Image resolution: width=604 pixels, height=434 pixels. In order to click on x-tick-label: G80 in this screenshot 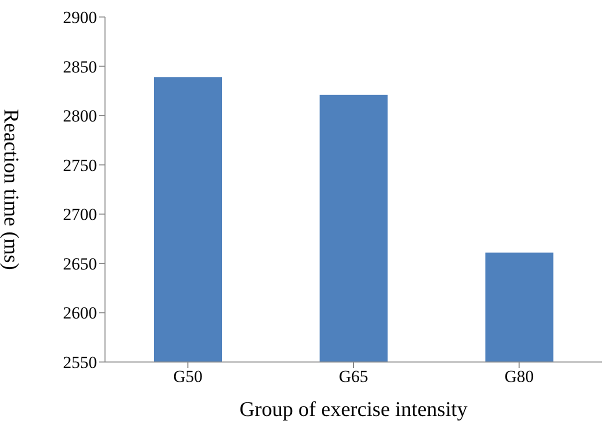, I will do `click(519, 376)`.